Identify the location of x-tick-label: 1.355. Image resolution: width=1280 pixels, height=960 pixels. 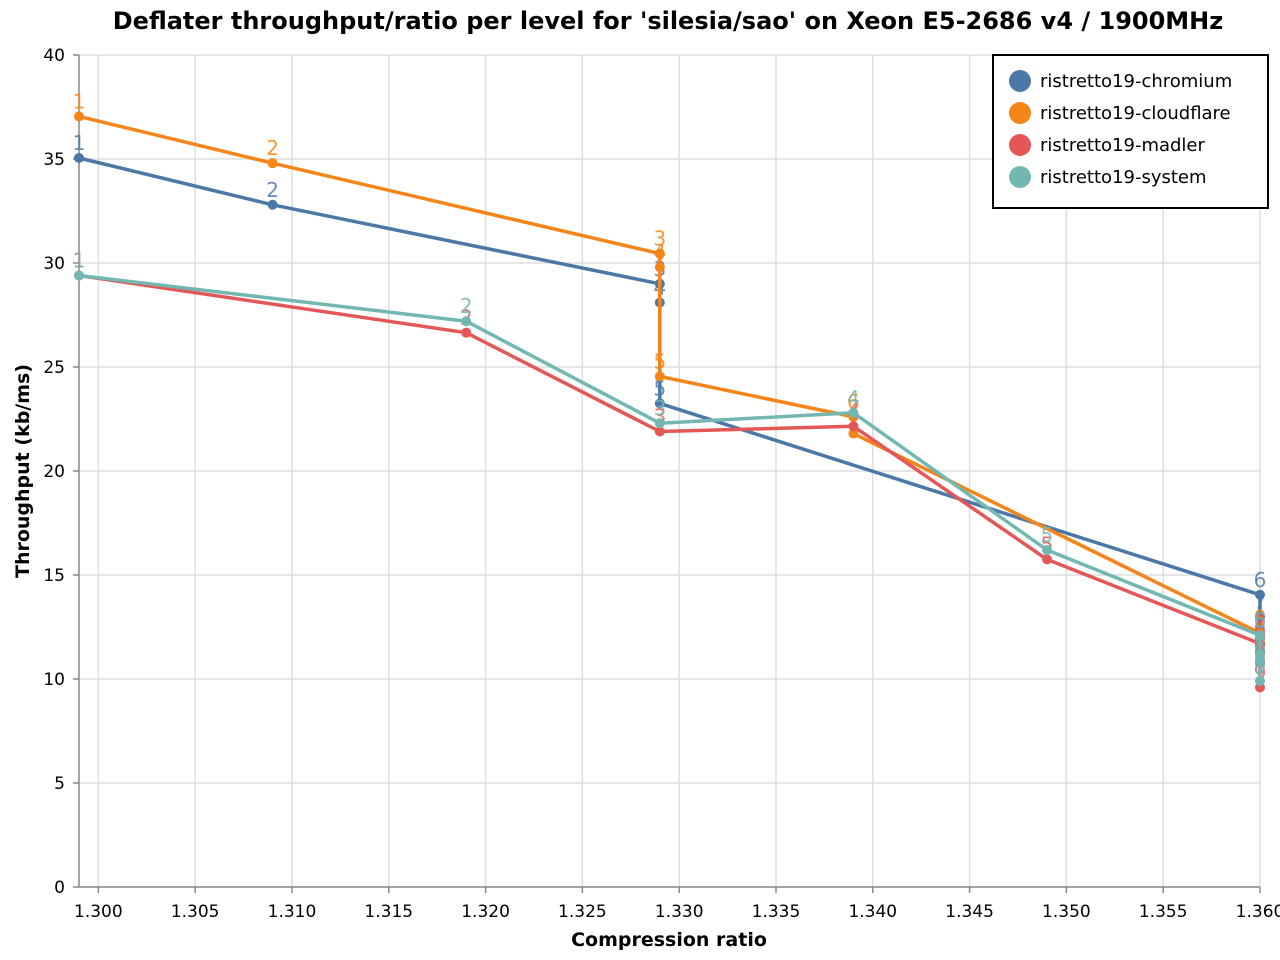
(1163, 912).